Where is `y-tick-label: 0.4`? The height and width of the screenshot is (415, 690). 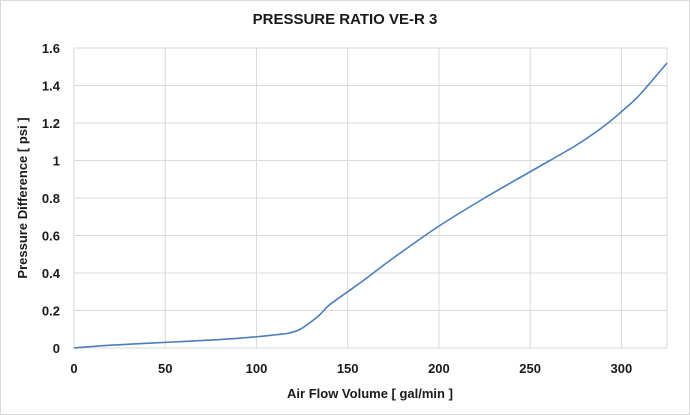
y-tick-label: 0.4 is located at coordinates (51, 273).